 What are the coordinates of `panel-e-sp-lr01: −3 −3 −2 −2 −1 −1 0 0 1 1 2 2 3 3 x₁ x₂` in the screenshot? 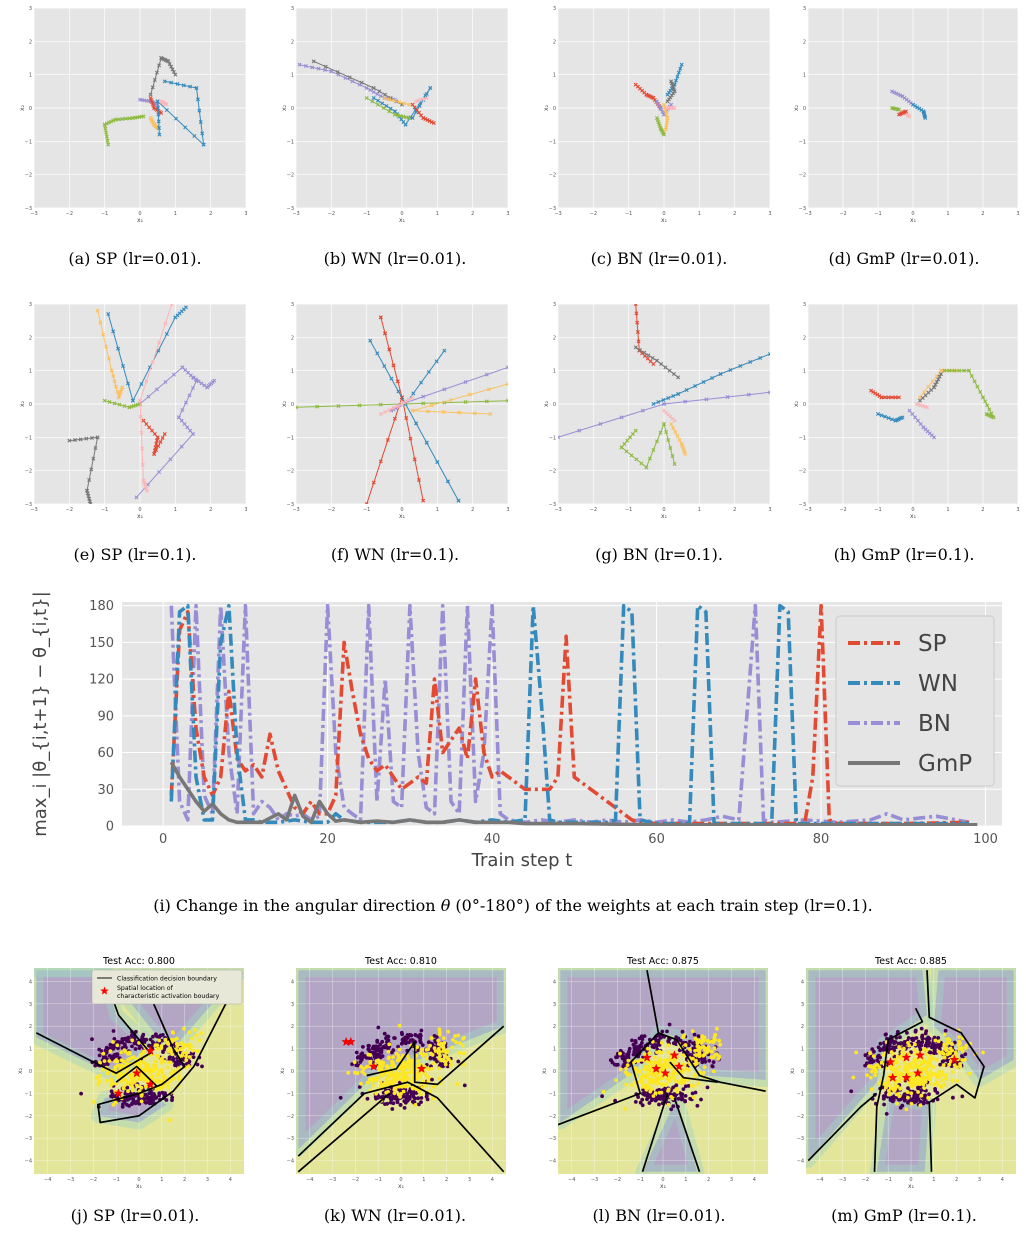 It's located at (134, 416).